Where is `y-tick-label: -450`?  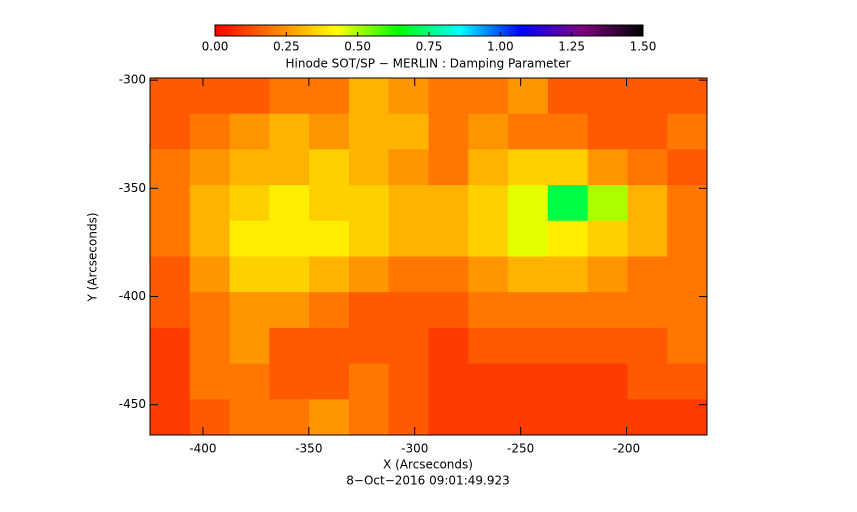 y-tick-label: -450 is located at coordinates (132, 404).